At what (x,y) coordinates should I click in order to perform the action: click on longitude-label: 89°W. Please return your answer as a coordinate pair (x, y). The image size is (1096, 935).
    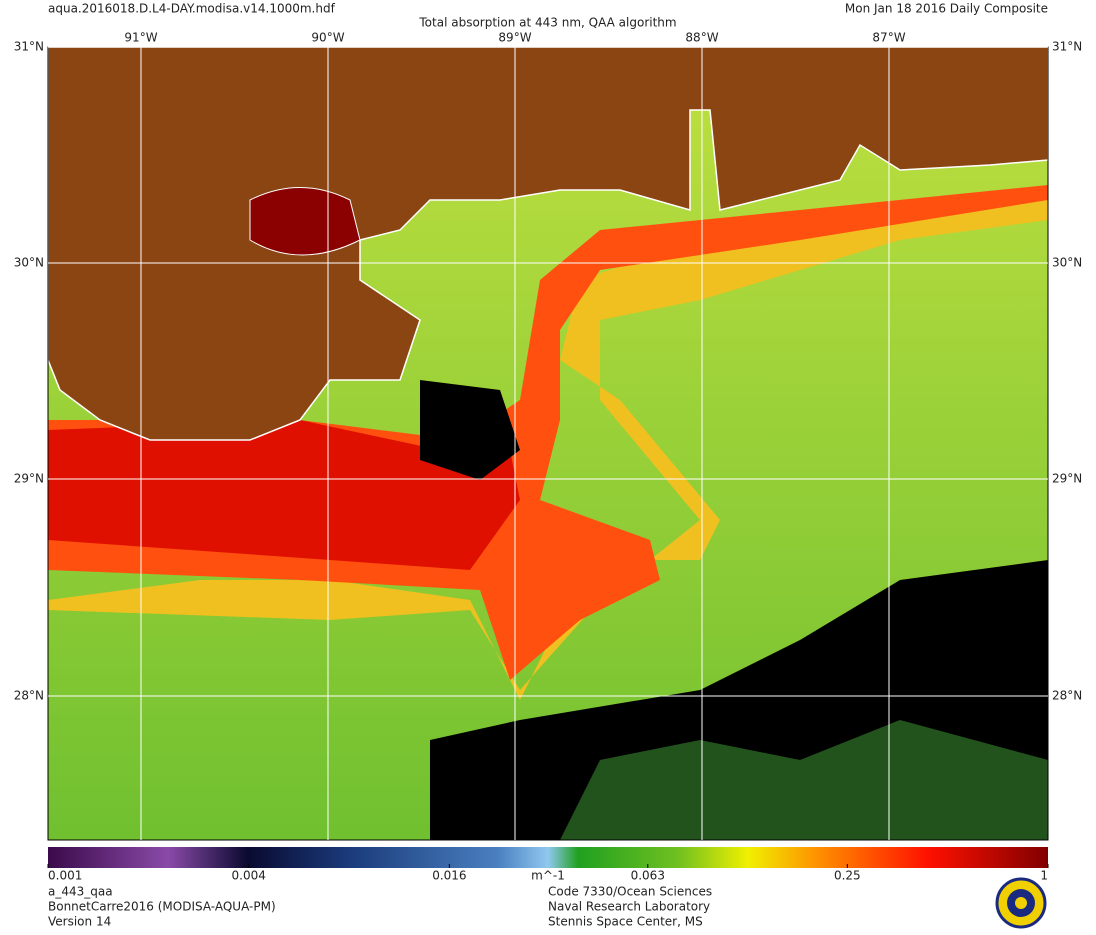
    Looking at the image, I should click on (514, 38).